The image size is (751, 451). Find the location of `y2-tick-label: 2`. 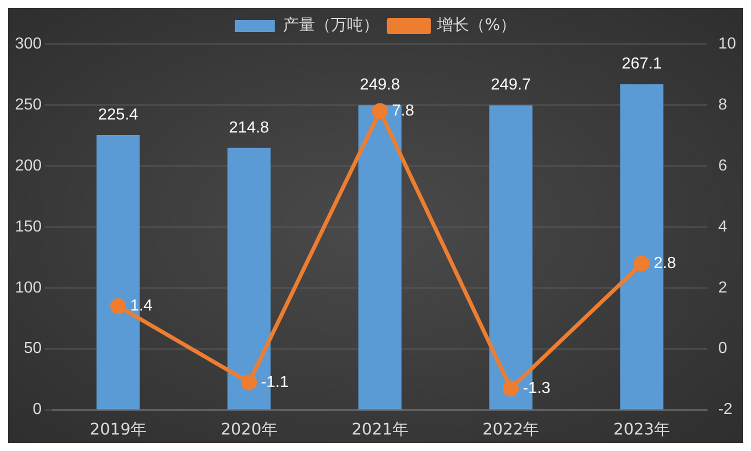

y2-tick-label: 2 is located at coordinates (723, 287).